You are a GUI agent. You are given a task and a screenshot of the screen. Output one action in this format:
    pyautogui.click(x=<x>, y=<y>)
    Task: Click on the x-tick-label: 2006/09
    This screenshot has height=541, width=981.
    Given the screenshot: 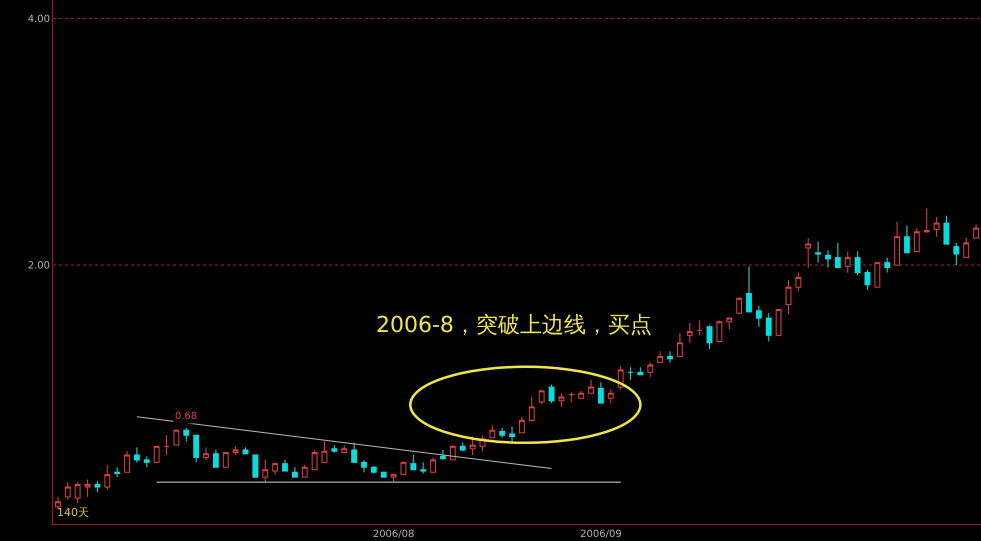 What is the action you would take?
    pyautogui.click(x=601, y=534)
    